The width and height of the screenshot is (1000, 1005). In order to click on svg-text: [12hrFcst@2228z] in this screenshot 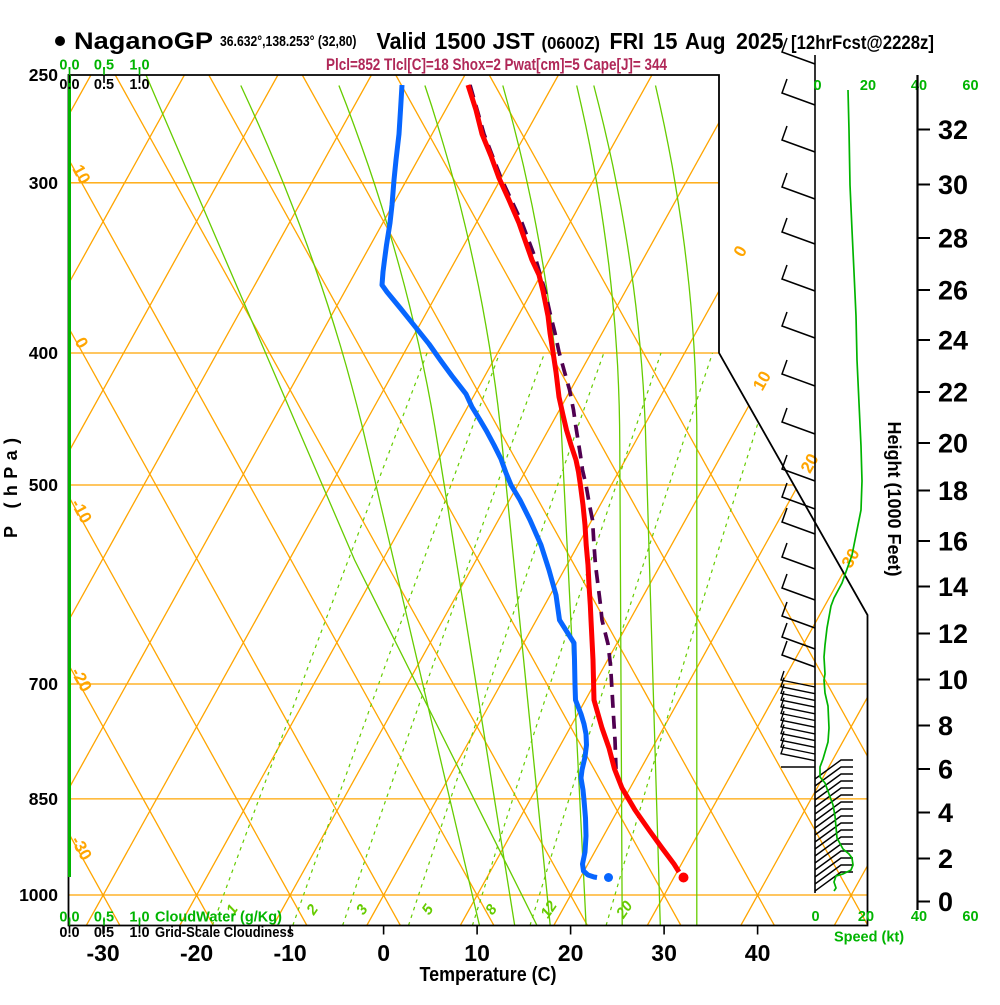, I will do `click(862, 43)`.